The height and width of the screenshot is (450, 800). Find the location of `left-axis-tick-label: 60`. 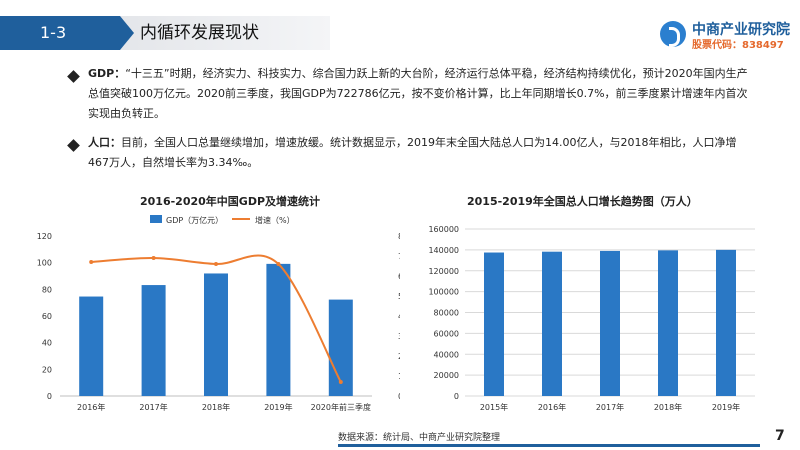

left-axis-tick-label: 60 is located at coordinates (47, 316).